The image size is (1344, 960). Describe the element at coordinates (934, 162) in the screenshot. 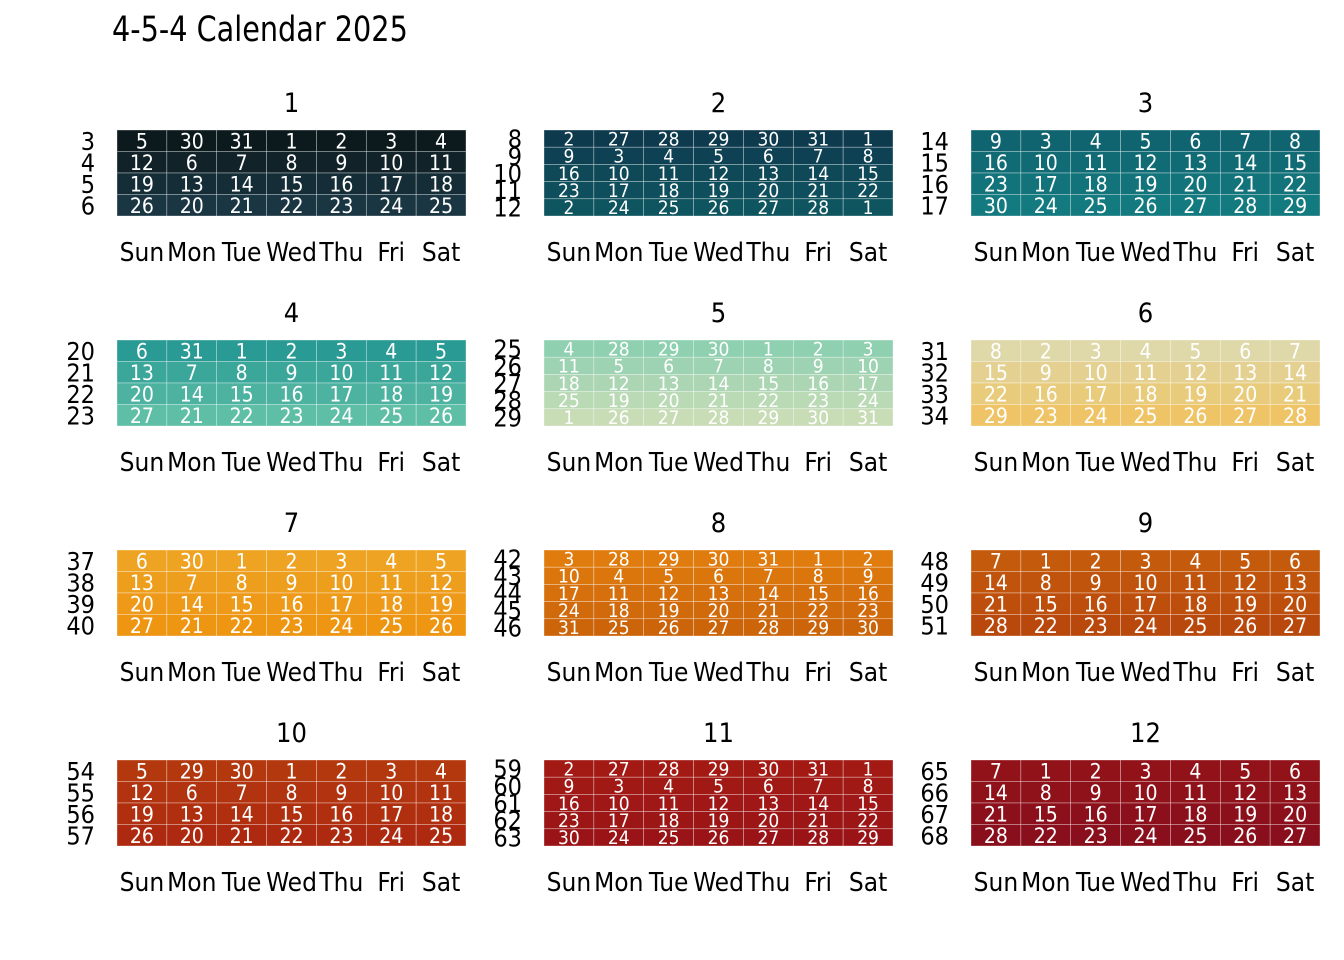

I see `week-number: 15` at that location.